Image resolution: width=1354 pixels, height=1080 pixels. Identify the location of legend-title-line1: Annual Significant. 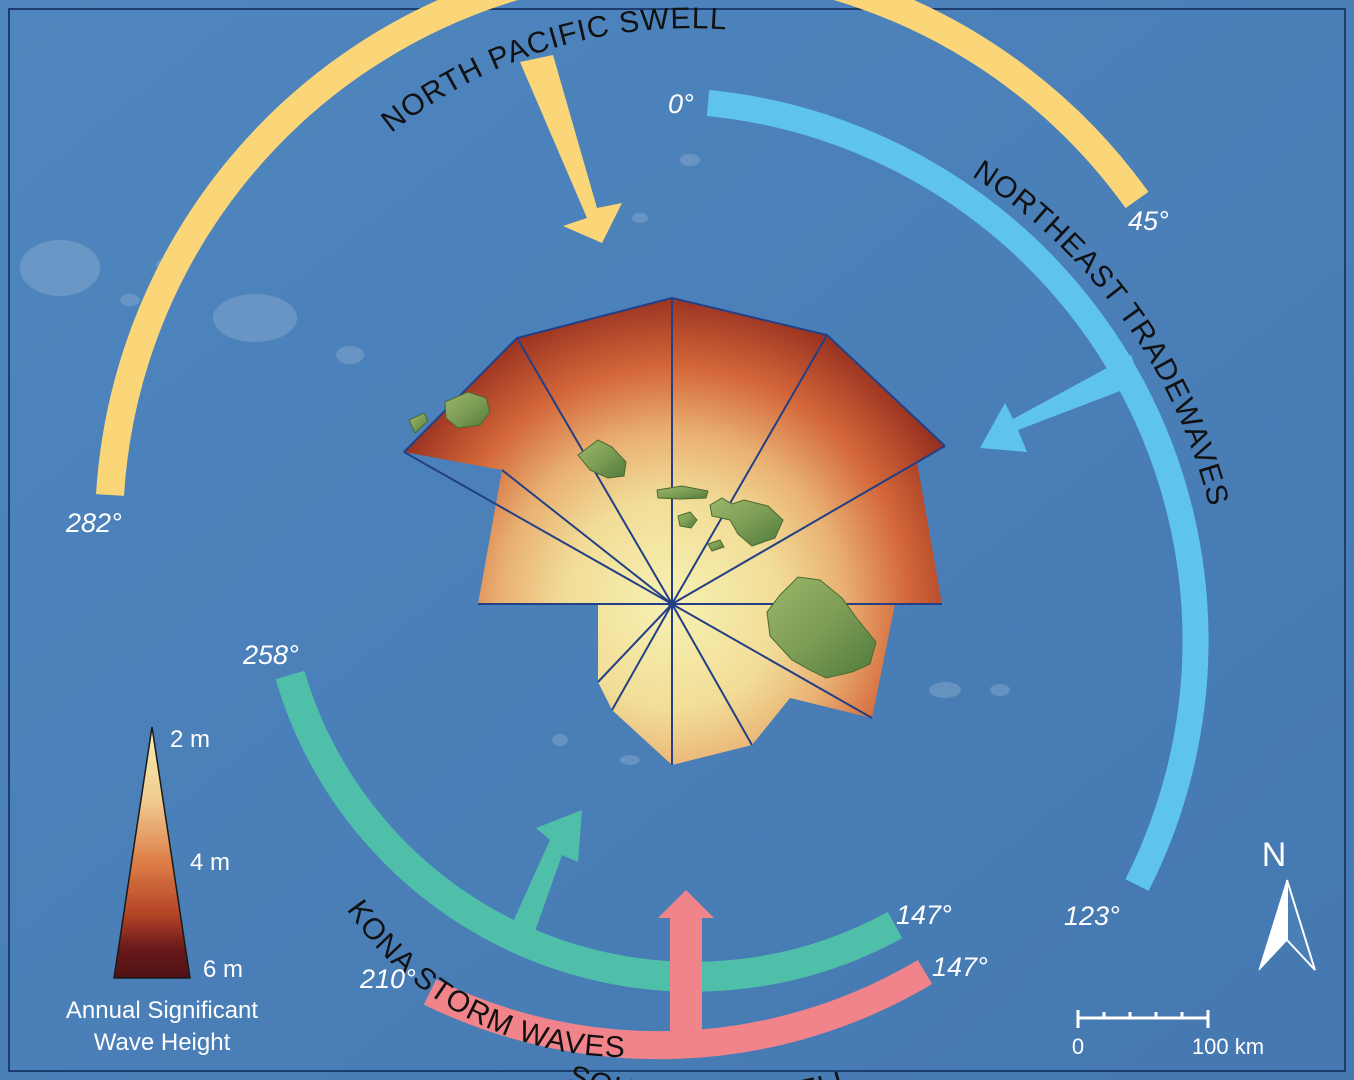
(162, 1010).